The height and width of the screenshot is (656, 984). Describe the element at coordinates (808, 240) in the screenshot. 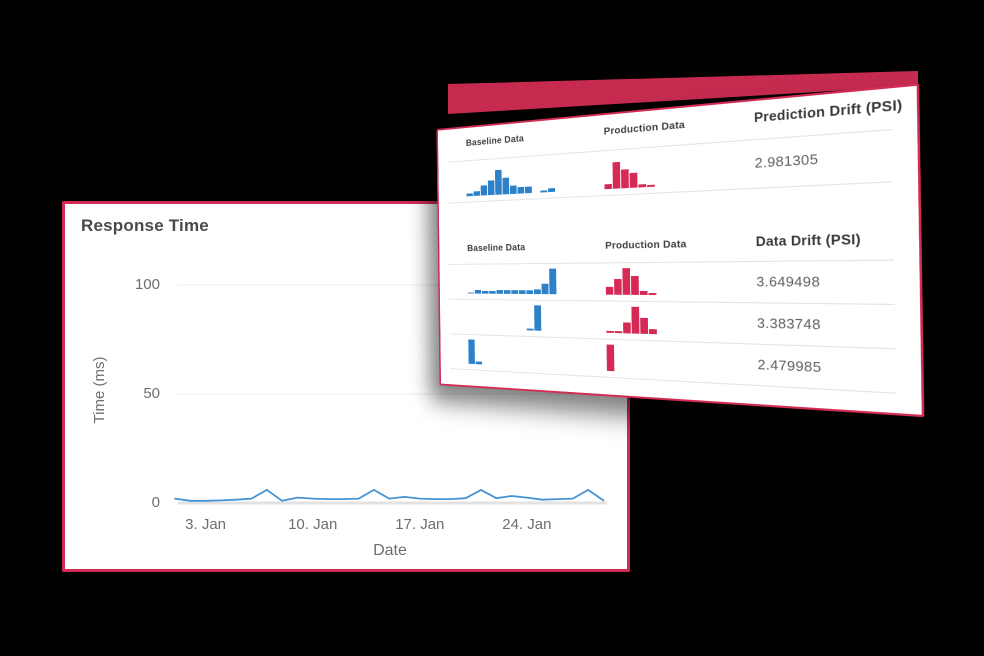

I see `column-header: Data Drift (PSI)` at that location.